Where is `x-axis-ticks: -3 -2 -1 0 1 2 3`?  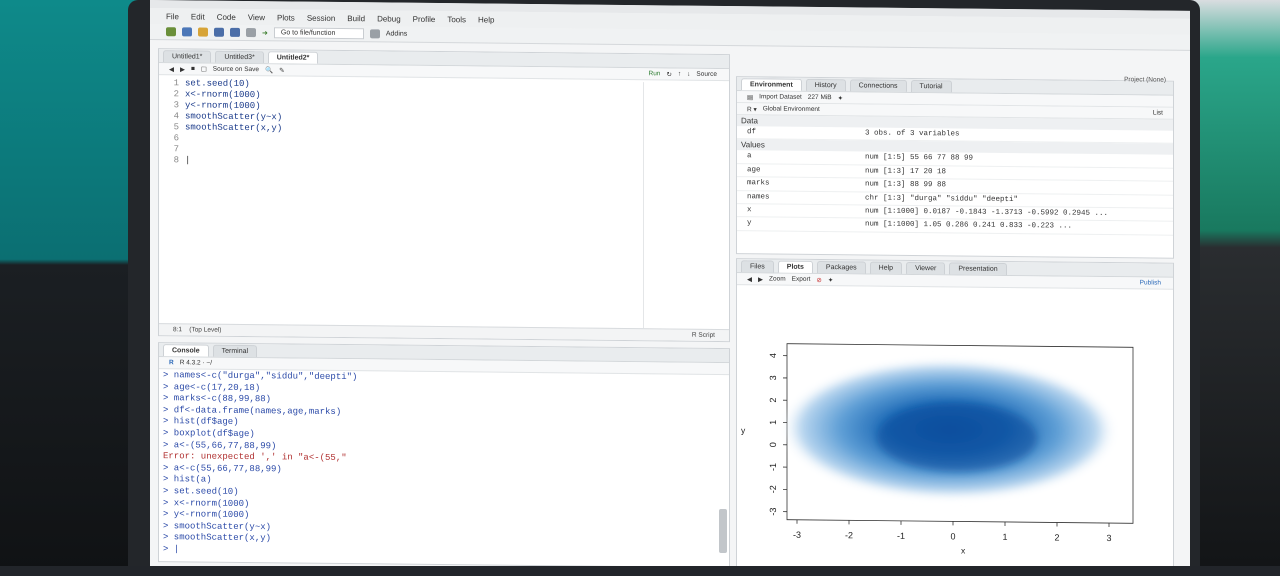
x-axis-ticks: -3 -2 -1 0 1 2 3 is located at coordinates (952, 531).